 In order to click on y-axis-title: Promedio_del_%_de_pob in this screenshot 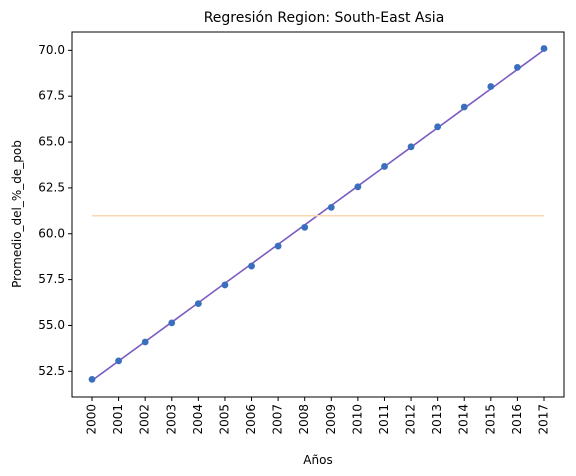, I will do `click(17, 214)`.